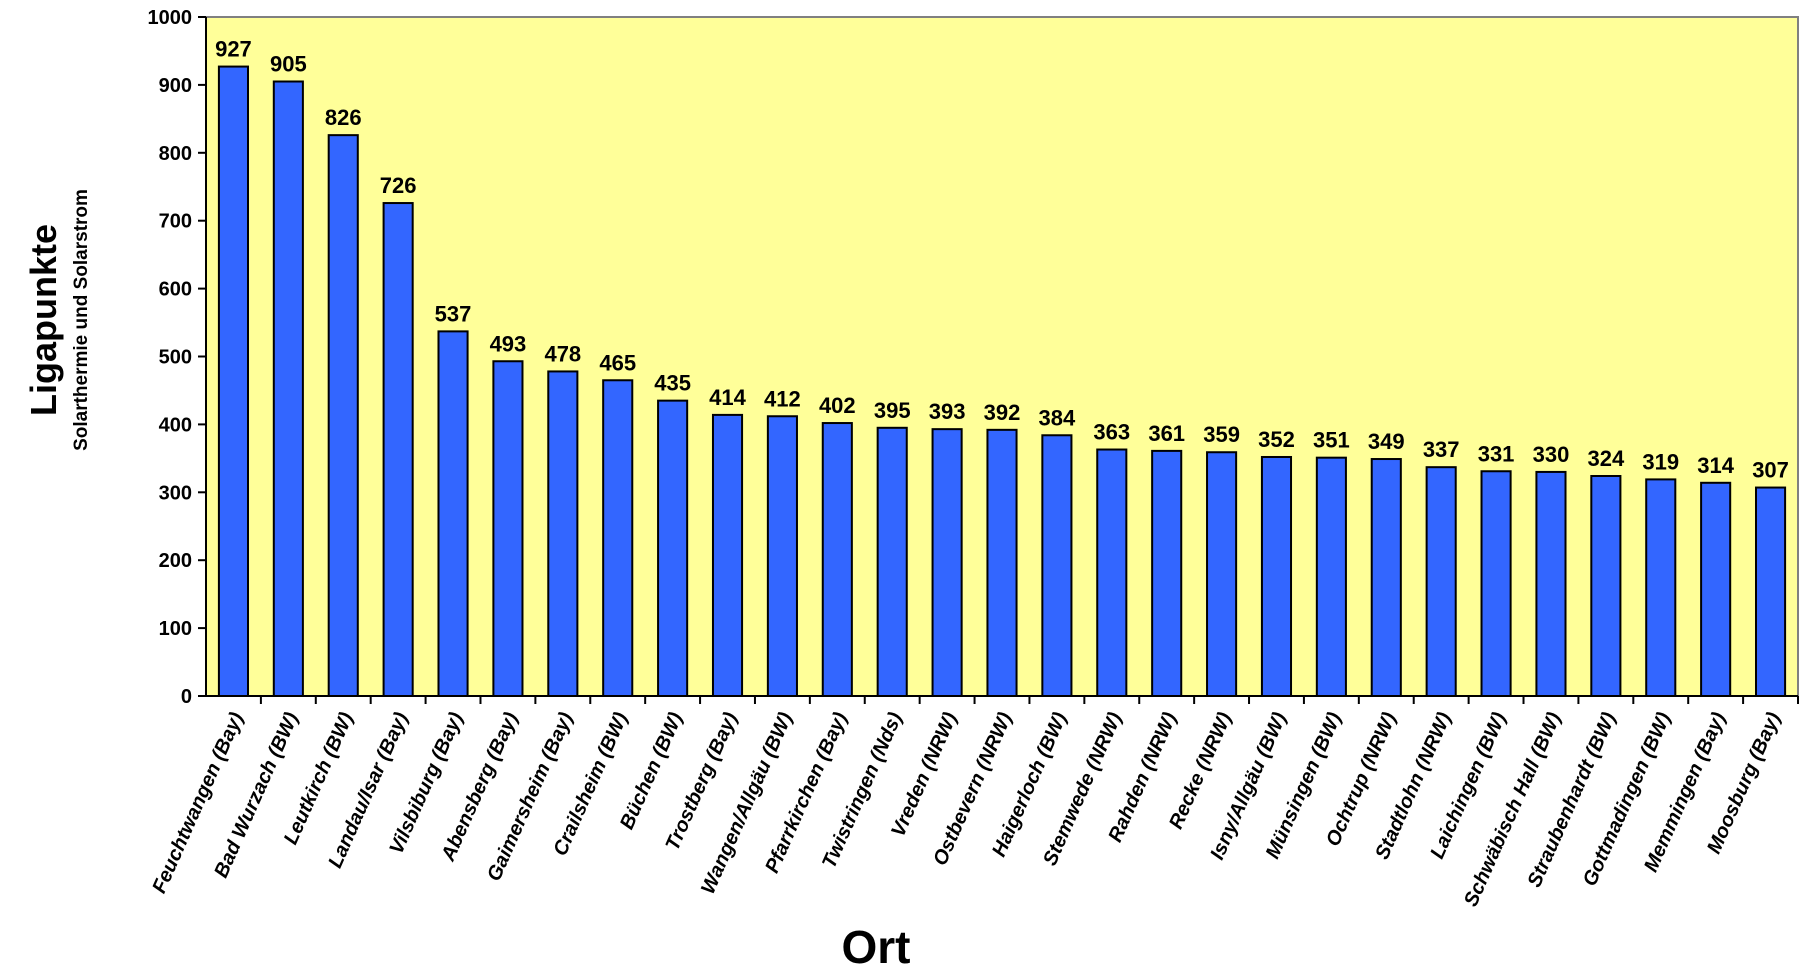 This screenshot has height=978, width=1812. What do you see at coordinates (1276, 439) in the screenshot?
I see `bar-value-label: 352` at bounding box center [1276, 439].